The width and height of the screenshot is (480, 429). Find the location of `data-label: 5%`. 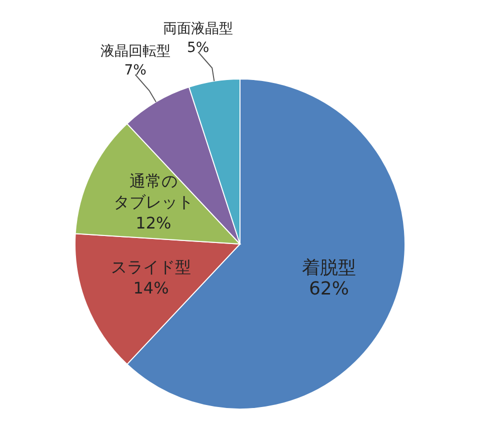

data-label: 5% is located at coordinates (198, 48).